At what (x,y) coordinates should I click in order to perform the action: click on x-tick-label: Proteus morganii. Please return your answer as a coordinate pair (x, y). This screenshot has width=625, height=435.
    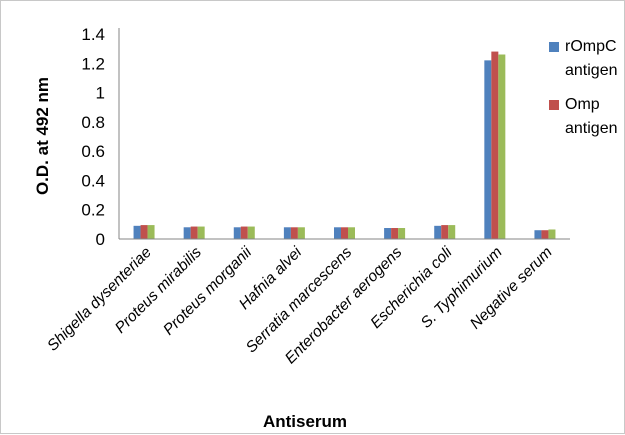
    Looking at the image, I should click on (207, 290).